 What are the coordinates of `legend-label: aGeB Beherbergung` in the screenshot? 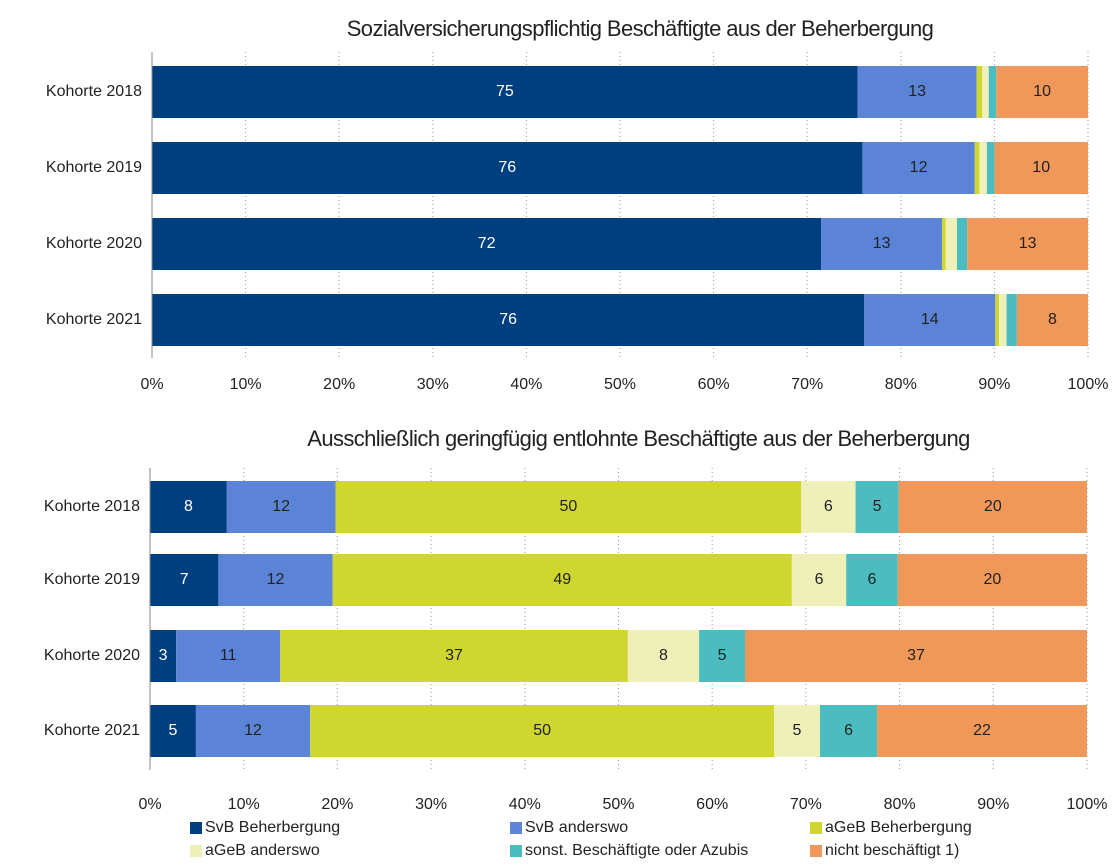 It's located at (898, 827).